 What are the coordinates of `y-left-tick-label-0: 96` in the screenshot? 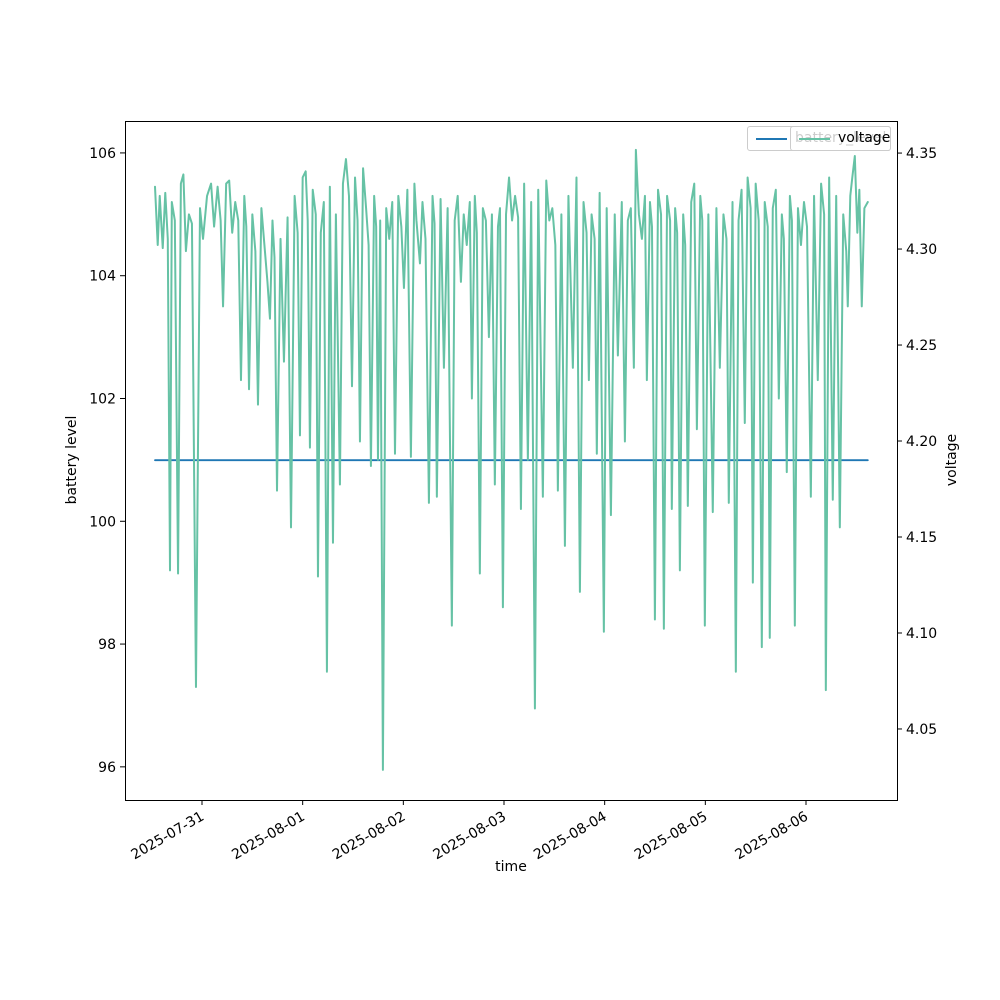 It's located at (107, 768).